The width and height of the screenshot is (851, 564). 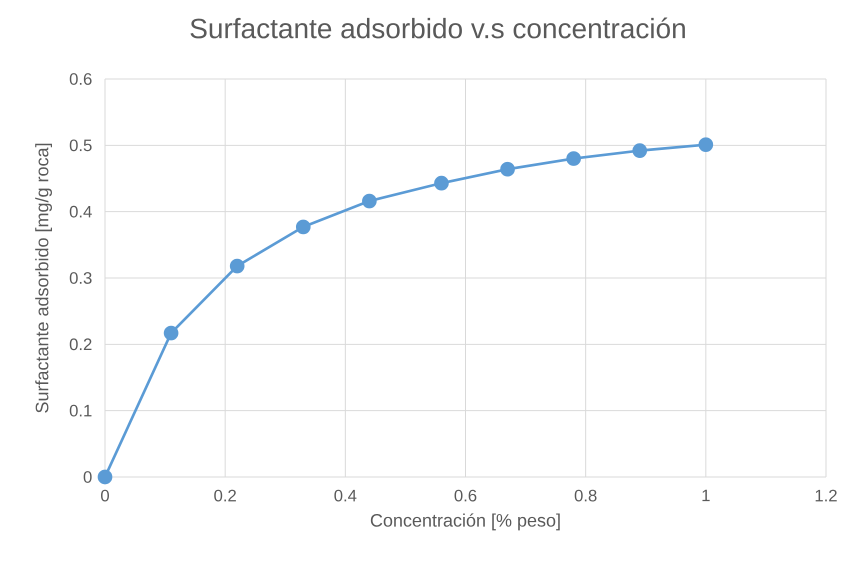 What do you see at coordinates (81, 145) in the screenshot?
I see `y-tick-label: 0.5` at bounding box center [81, 145].